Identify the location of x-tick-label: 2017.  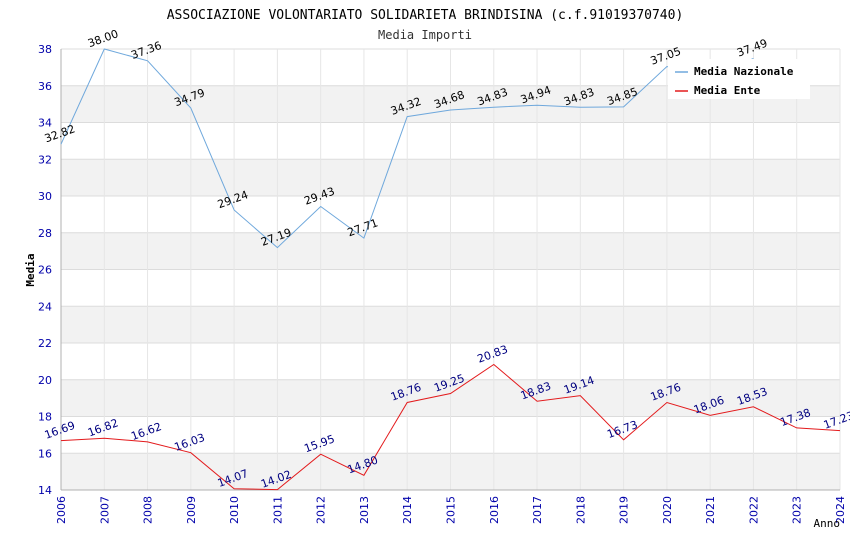
(537, 510).